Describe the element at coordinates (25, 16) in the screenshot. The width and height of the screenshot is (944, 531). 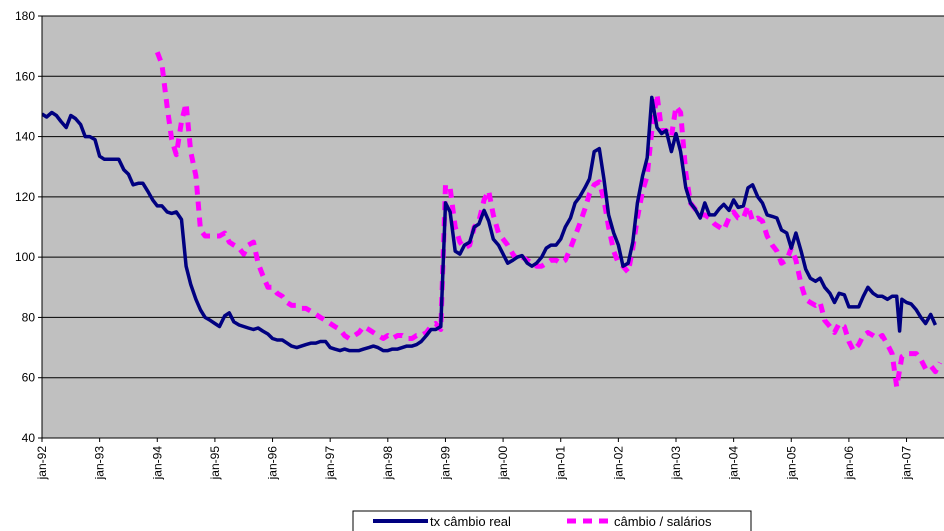
I see `y-tick-label: 180` at that location.